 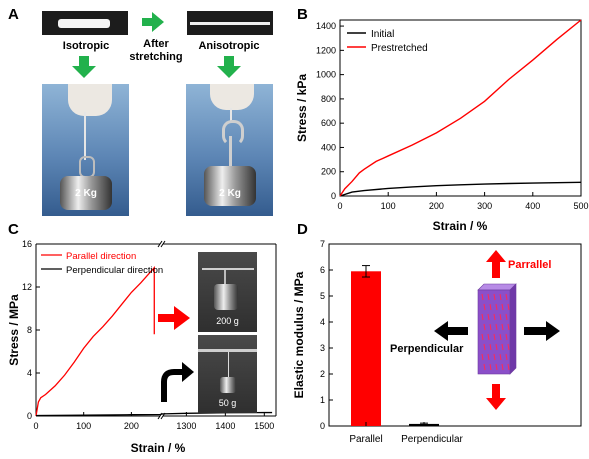 What do you see at coordinates (328, 147) in the screenshot?
I see `y-tick-label: 400` at bounding box center [328, 147].